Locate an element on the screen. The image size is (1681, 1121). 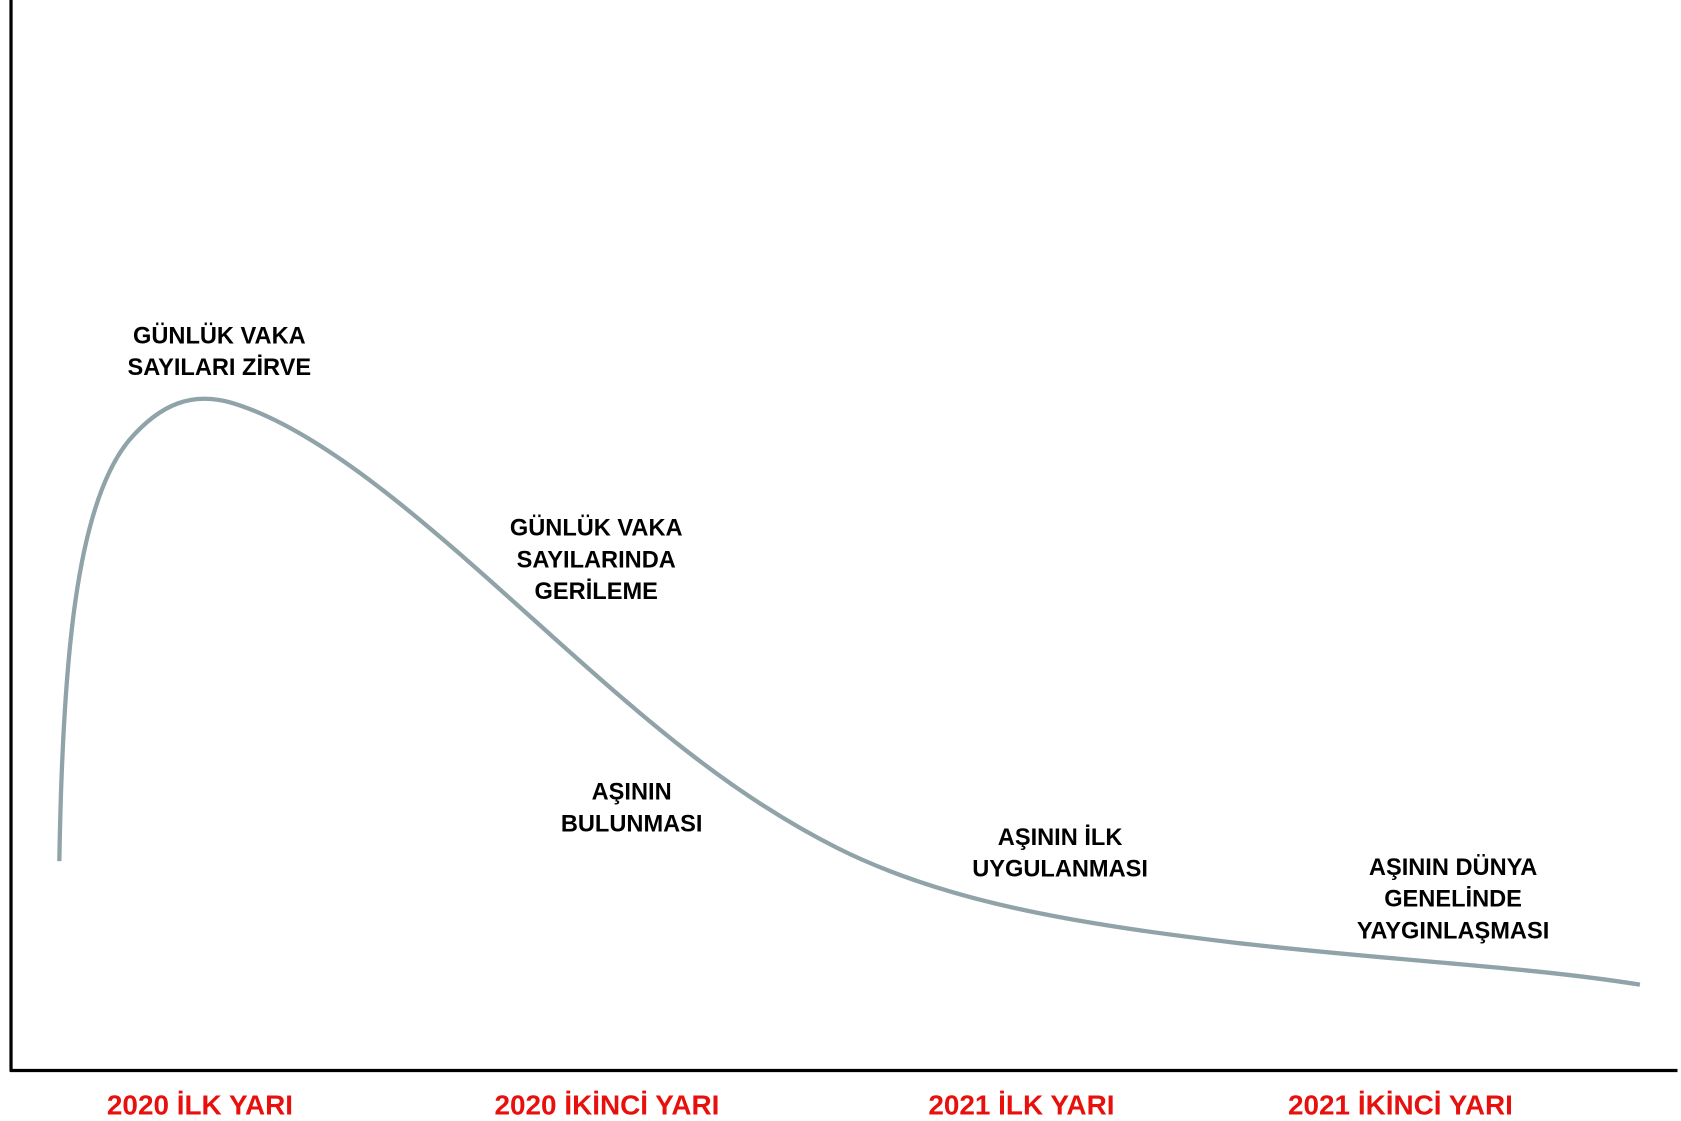
annotation-line: YAYGINLAŞMASI is located at coordinates (1453, 931).